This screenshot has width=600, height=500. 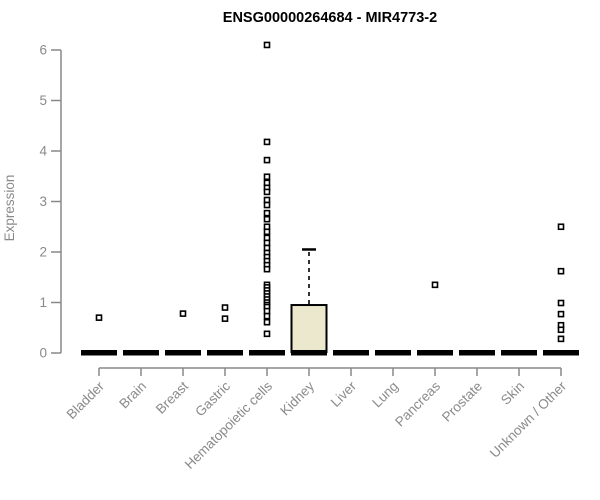 I want to click on y-tick-label: 3, so click(x=43, y=201).